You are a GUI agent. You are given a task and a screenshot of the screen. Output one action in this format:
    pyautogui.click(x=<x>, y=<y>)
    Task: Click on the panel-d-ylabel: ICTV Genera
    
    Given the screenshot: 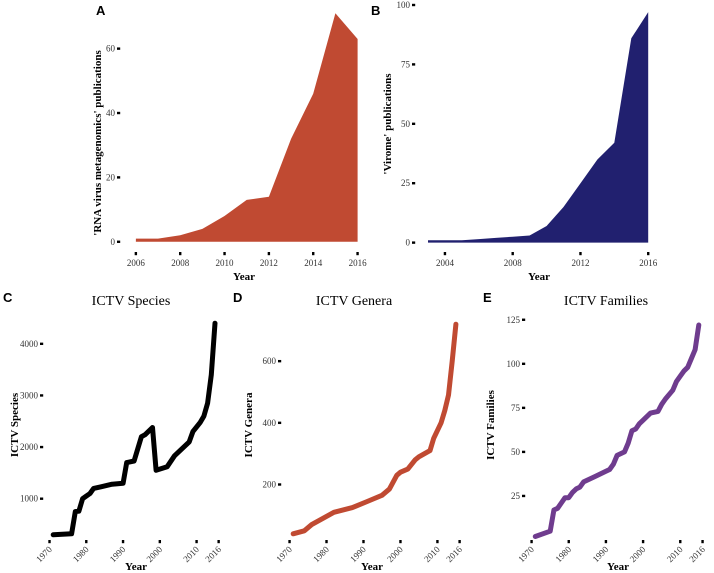 What is the action you would take?
    pyautogui.click(x=249, y=424)
    